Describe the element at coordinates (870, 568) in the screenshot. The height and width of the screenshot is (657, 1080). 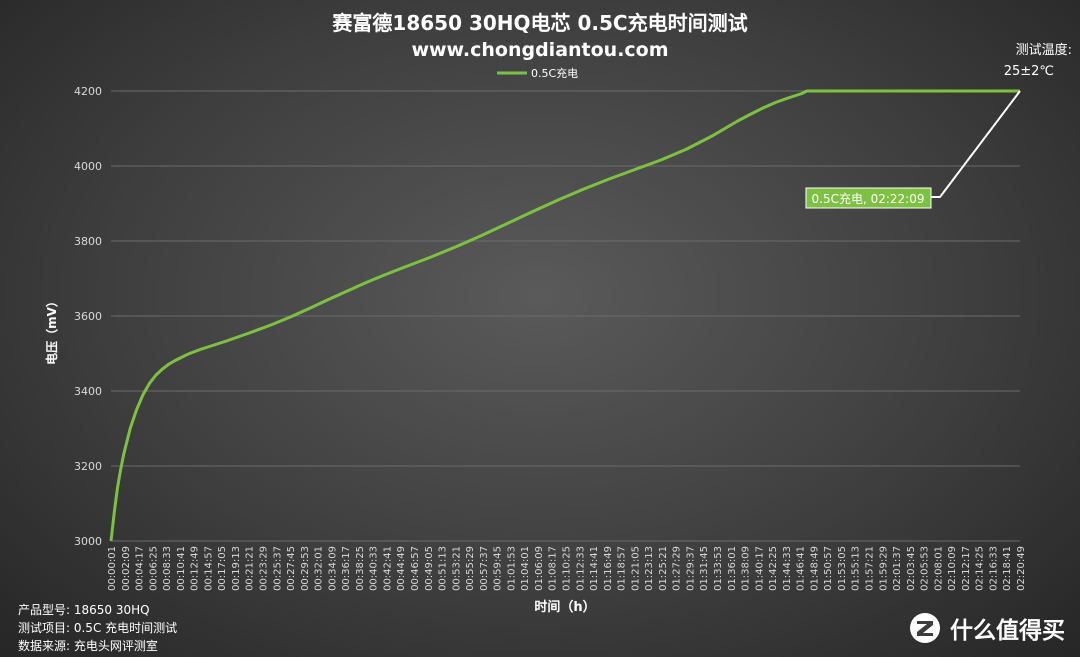
I see `x-tick-label: 01:57:21` at that location.